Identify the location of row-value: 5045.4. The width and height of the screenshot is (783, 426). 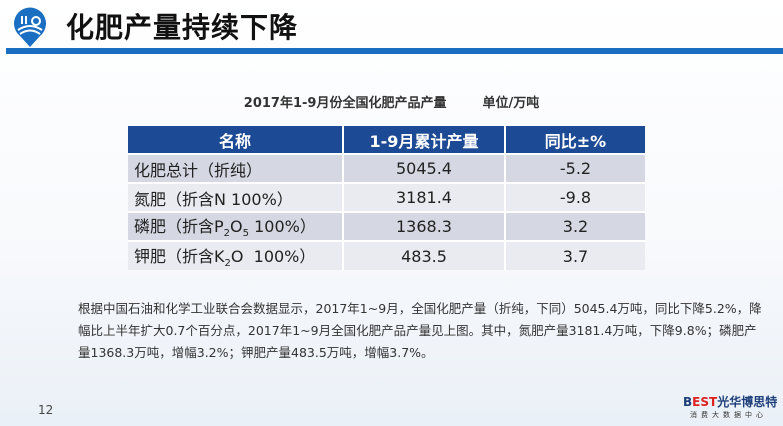
(424, 168).